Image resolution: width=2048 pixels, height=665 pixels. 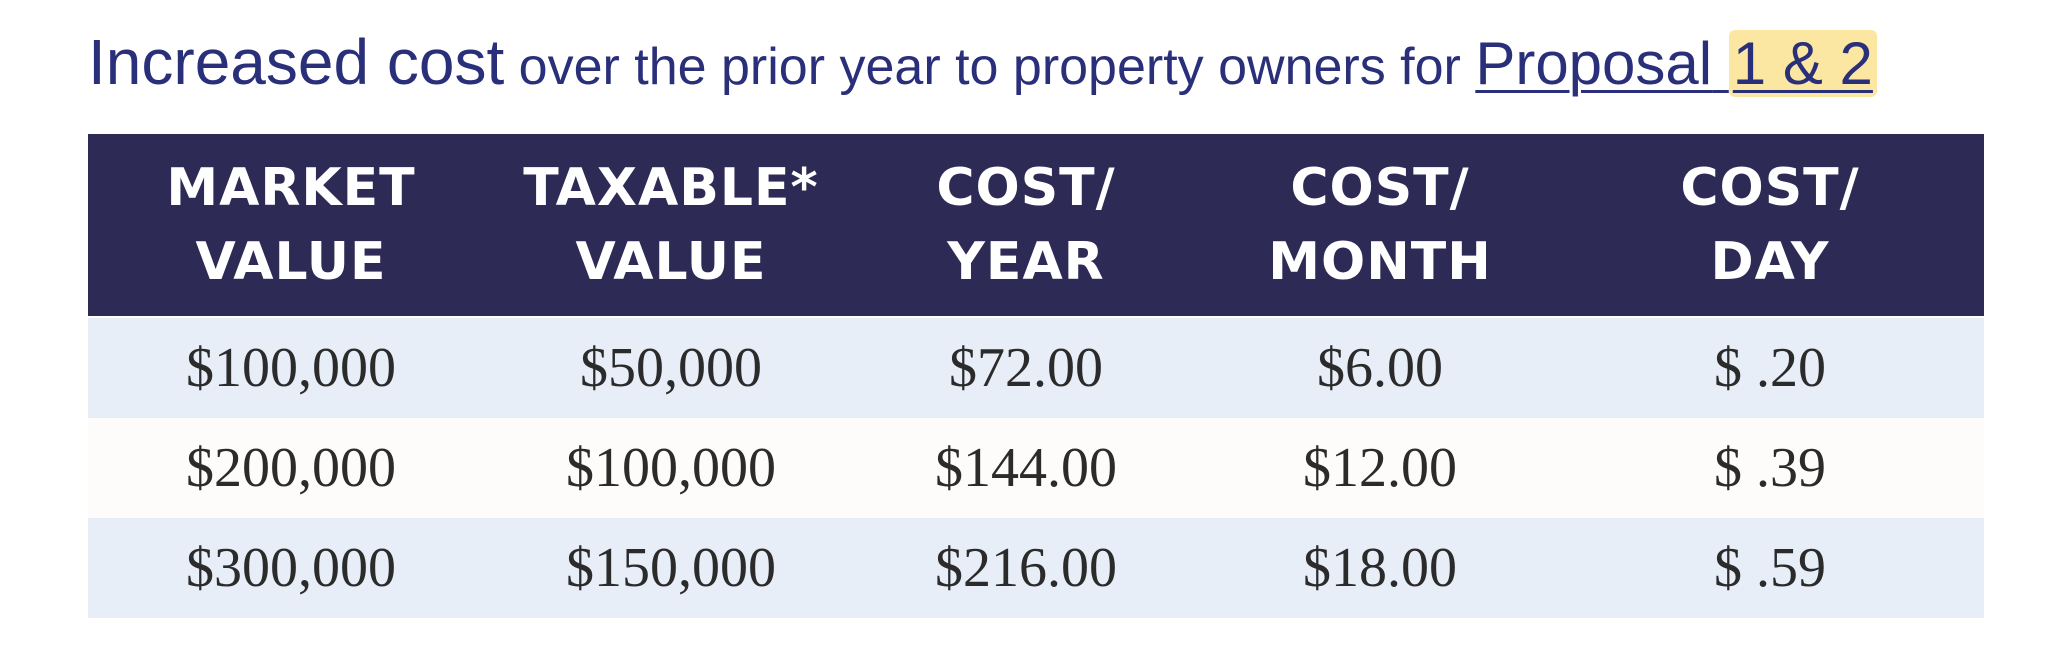 I want to click on proposal-link: Proposal 1 & 2, so click(x=1676, y=63).